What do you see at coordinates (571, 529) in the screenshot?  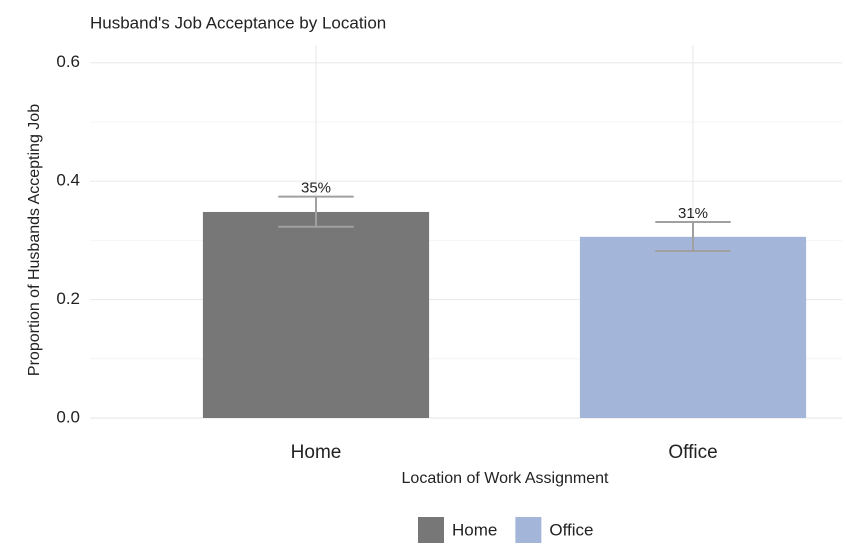 I see `legend-label: Office` at bounding box center [571, 529].